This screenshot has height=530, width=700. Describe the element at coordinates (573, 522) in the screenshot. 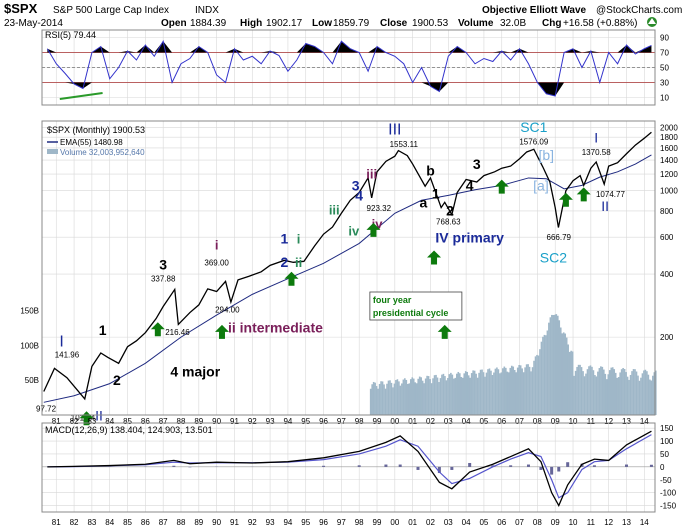

I see `x-tick-label: 10` at that location.